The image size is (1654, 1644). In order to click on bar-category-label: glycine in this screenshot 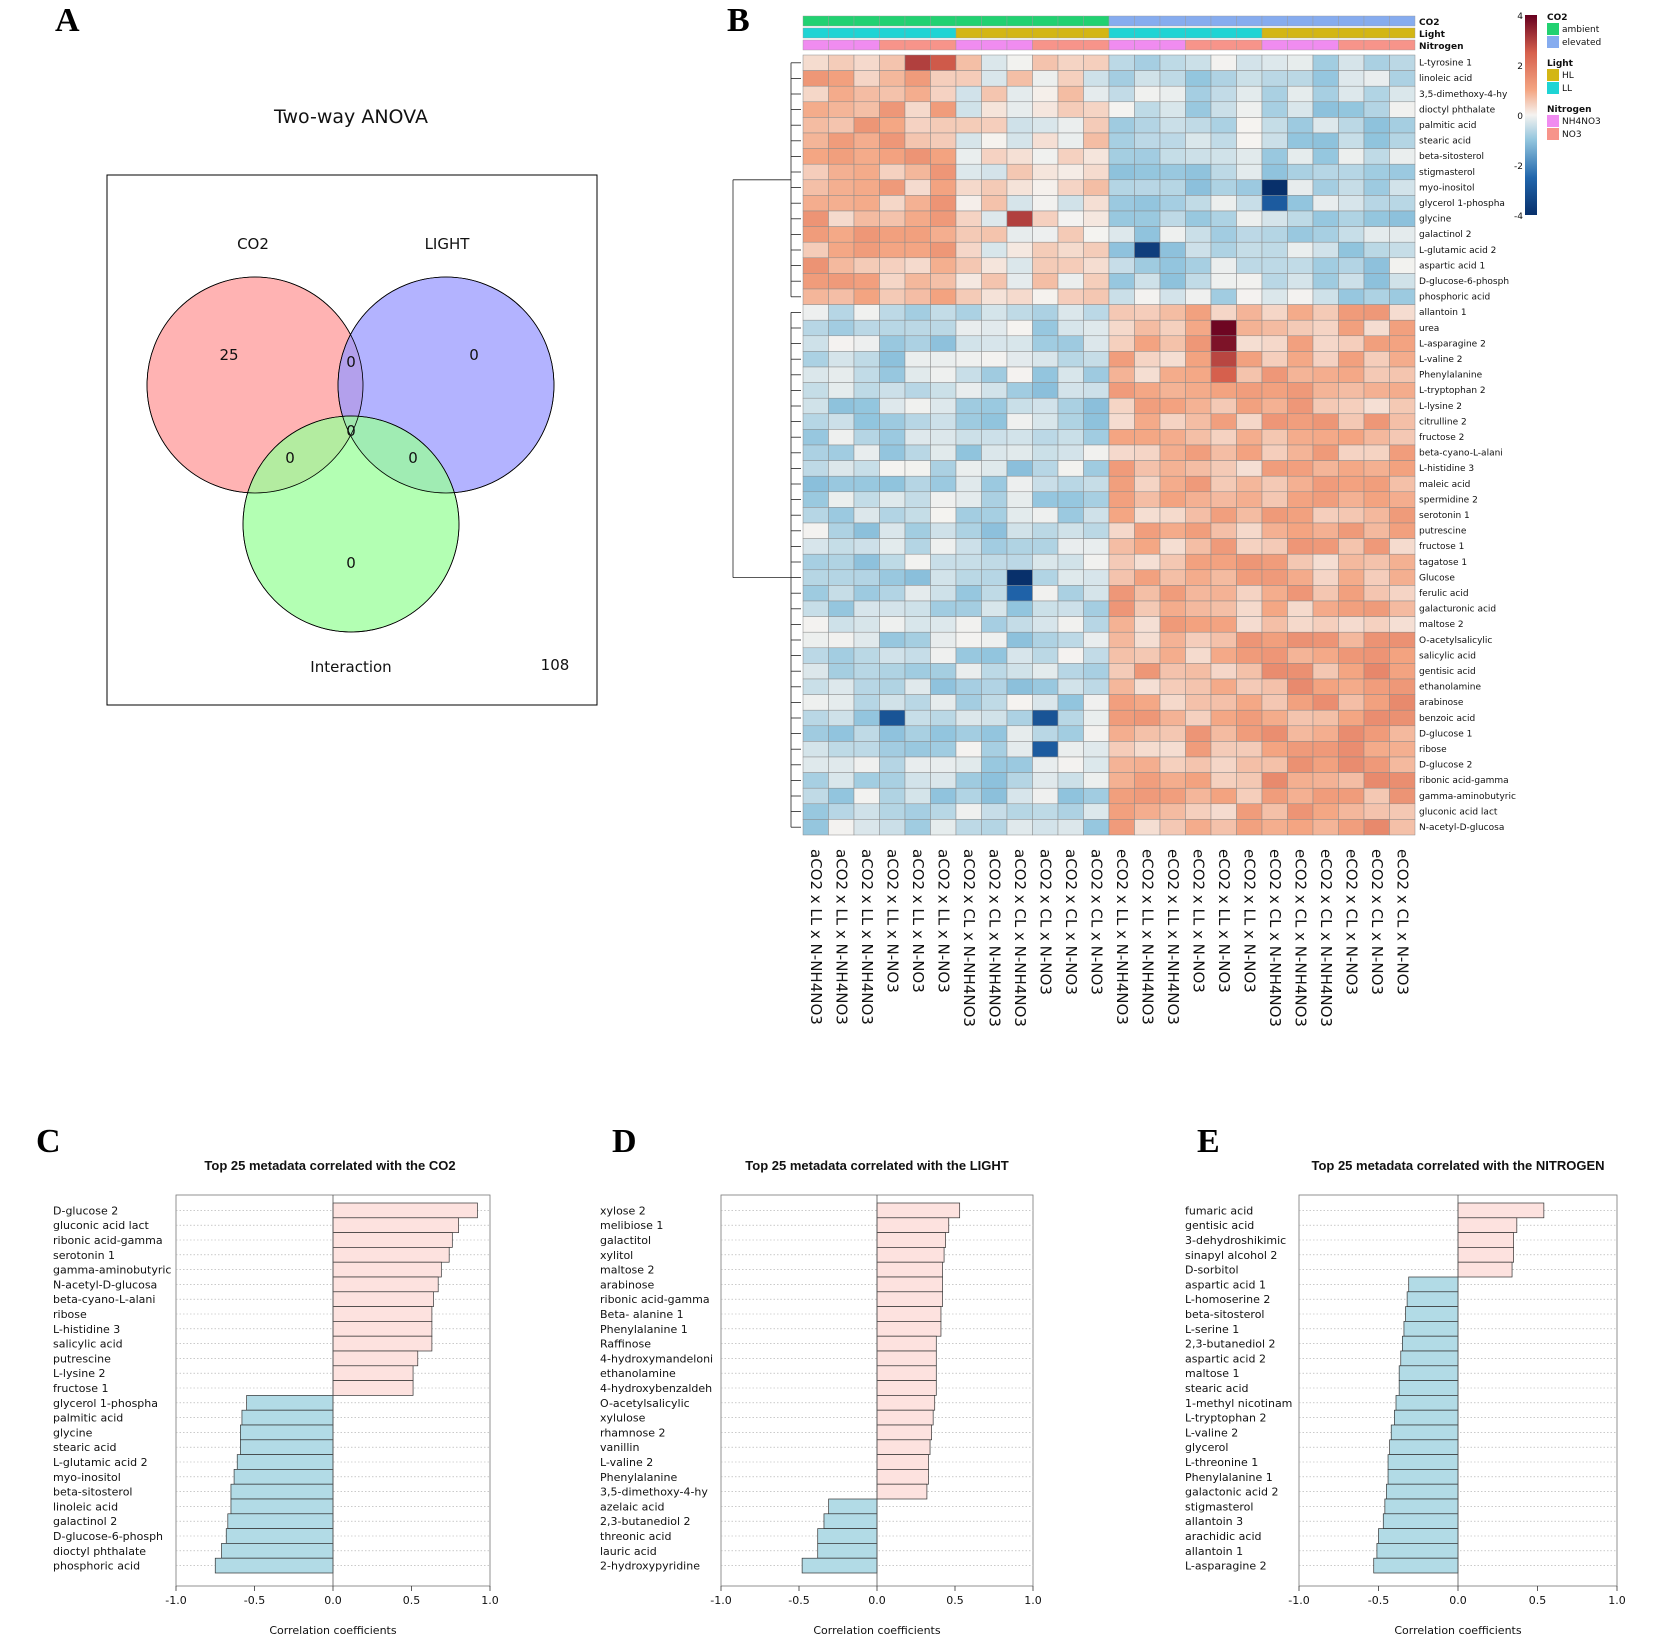, I will do `click(73, 1432)`.